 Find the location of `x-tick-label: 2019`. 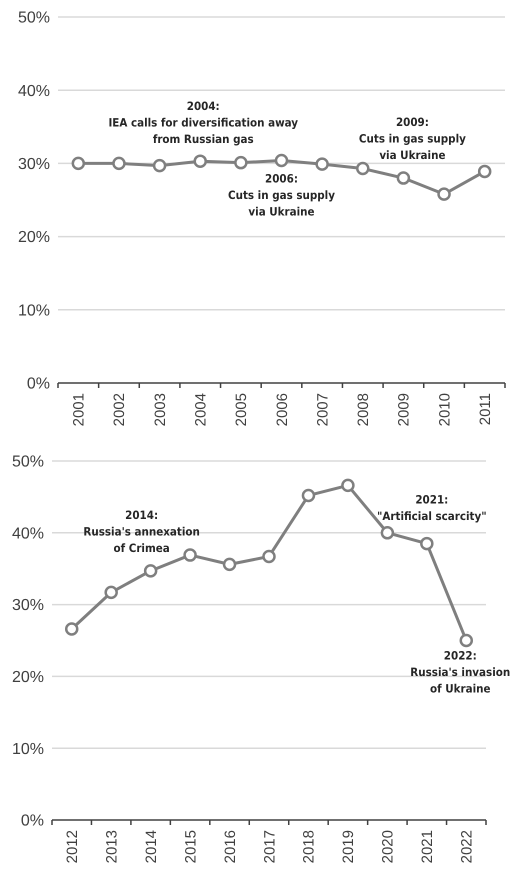

x-tick-label: 2019 is located at coordinates (349, 847).